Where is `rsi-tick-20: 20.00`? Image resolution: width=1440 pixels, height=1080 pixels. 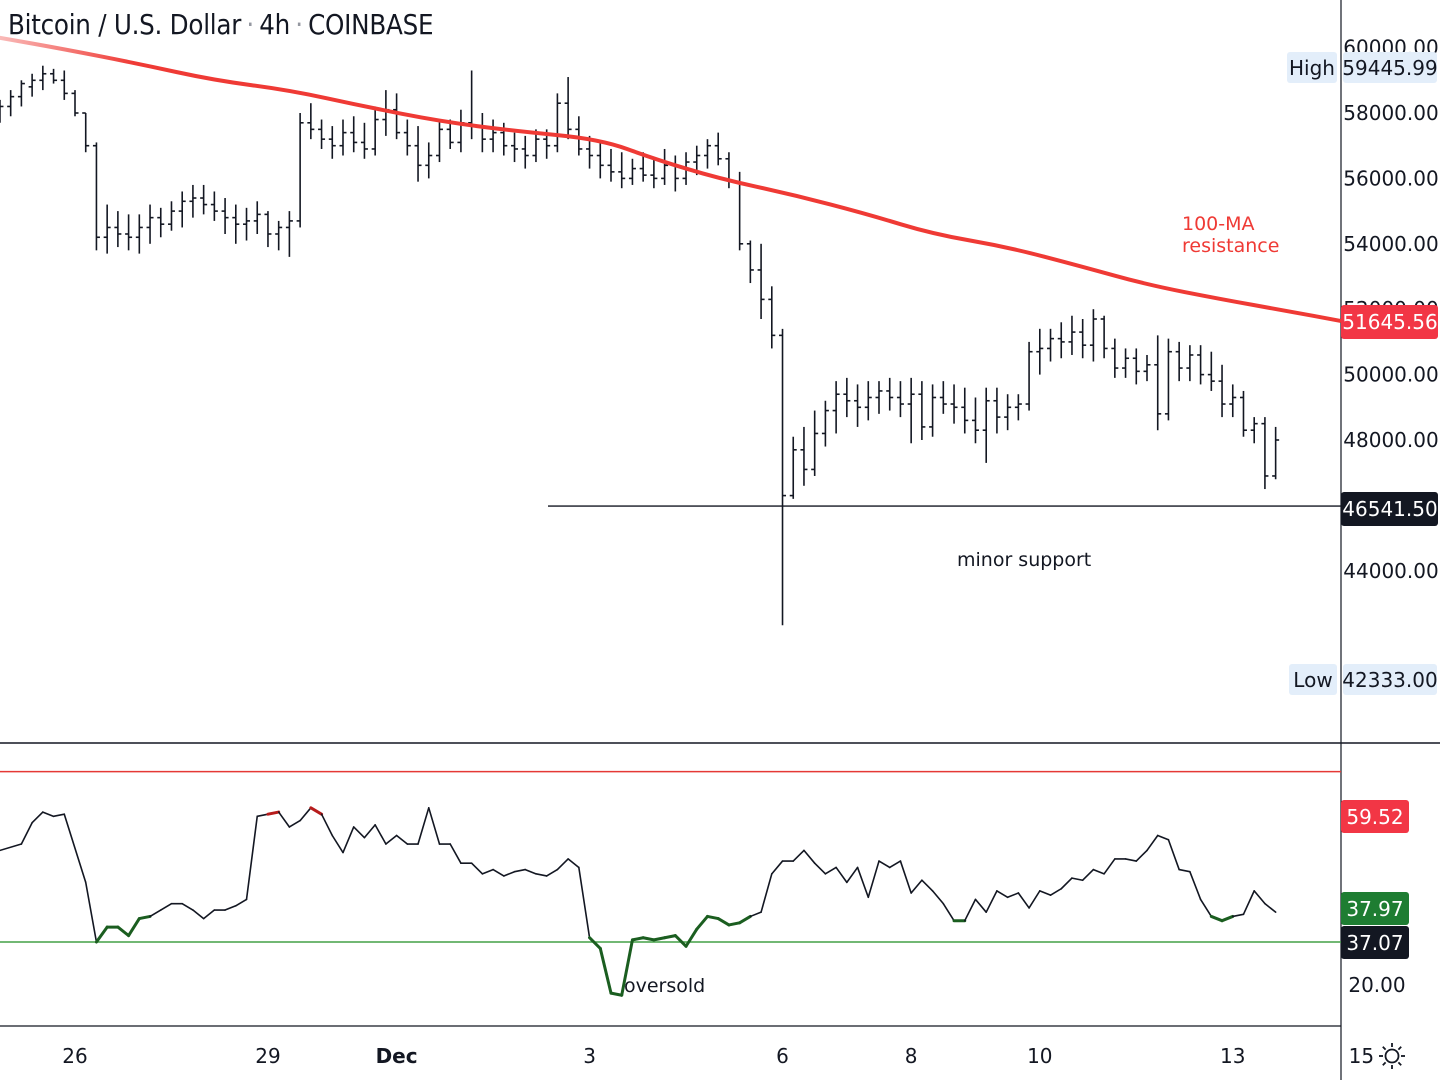 rsi-tick-20: 20.00 is located at coordinates (1376, 985).